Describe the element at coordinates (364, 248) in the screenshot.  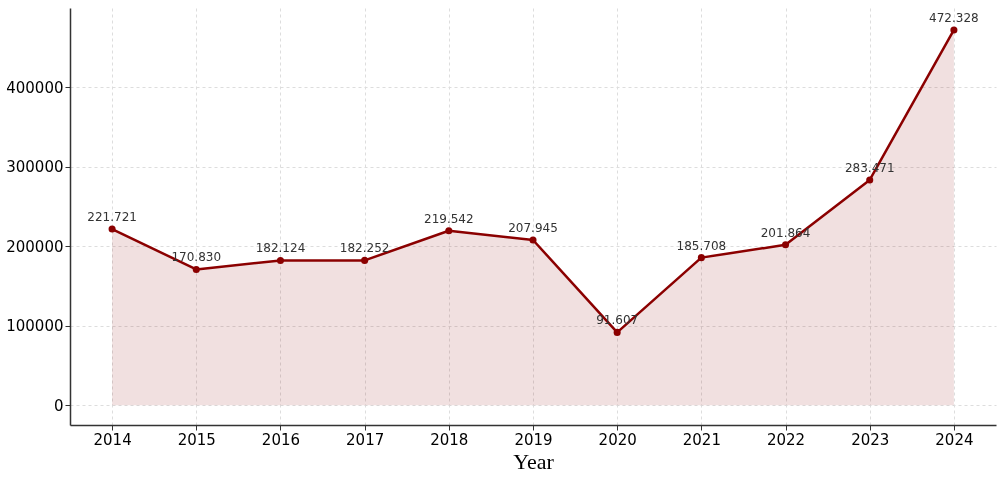
I see `data-label: 182.252` at that location.